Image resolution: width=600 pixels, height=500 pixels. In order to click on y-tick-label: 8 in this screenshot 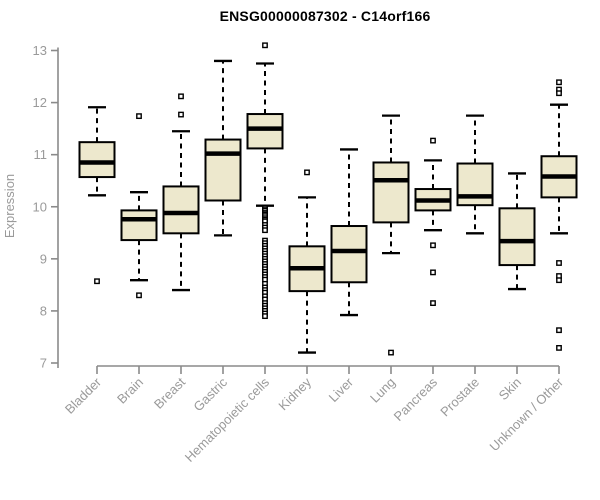, I will do `click(43, 310)`.